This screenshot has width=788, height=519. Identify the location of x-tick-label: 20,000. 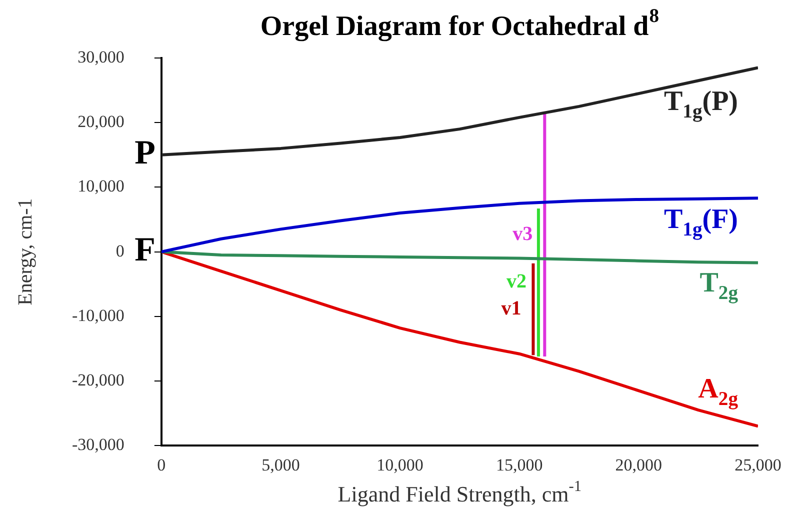
(638, 464).